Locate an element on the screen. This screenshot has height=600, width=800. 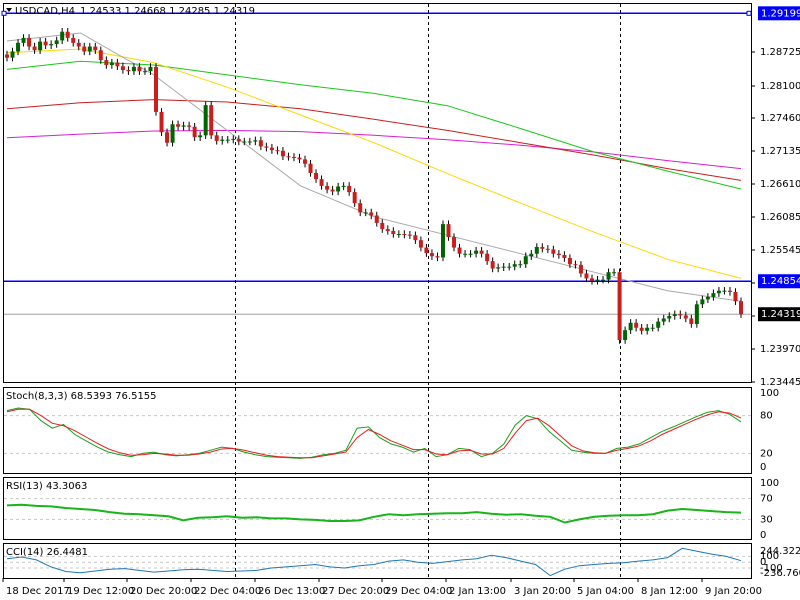
time-label: 29 Dec 04:00 is located at coordinates (418, 591).